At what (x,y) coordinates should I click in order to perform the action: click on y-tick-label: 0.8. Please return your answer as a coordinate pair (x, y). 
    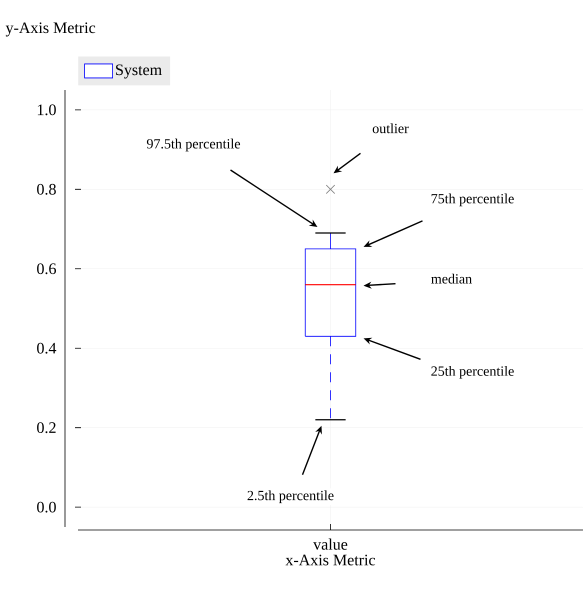
    Looking at the image, I should click on (46, 189).